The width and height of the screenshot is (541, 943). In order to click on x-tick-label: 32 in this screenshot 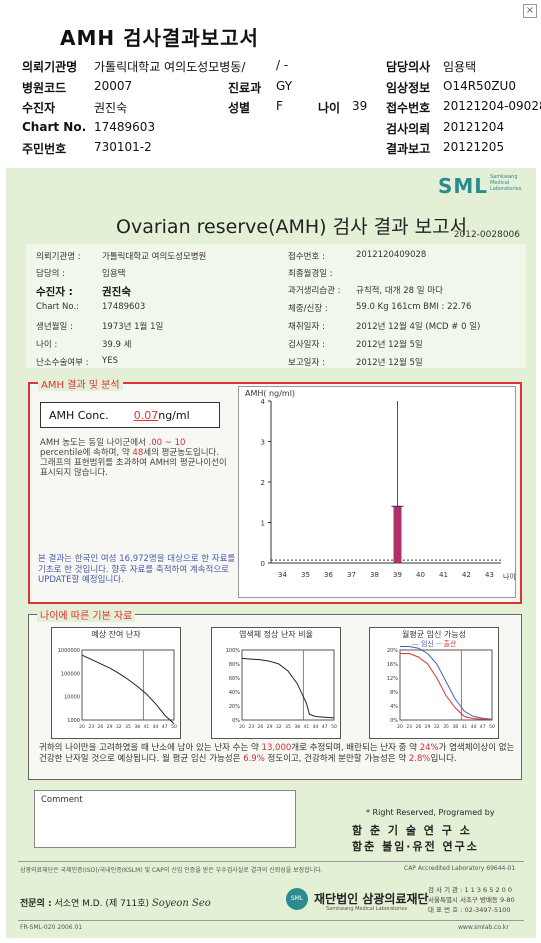, I will do `click(437, 727)`.